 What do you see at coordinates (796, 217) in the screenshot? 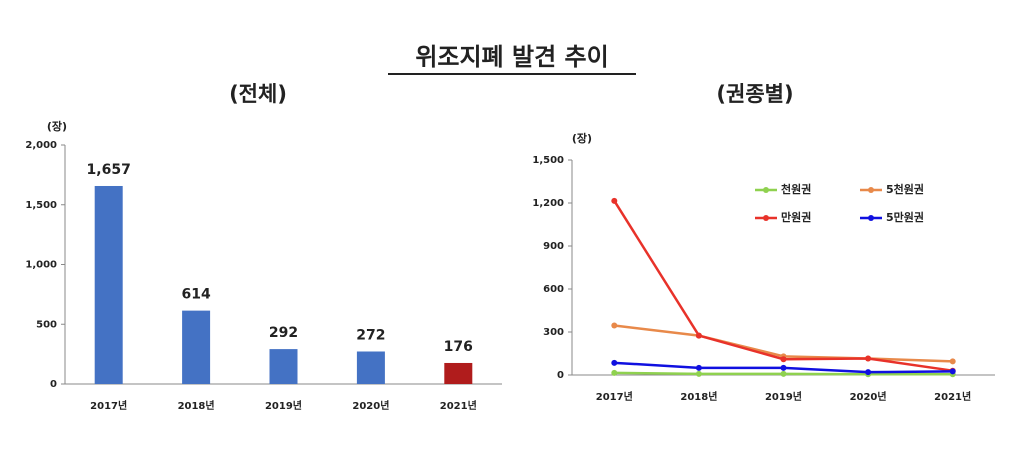
I see `legend-label: 만원권` at bounding box center [796, 217].